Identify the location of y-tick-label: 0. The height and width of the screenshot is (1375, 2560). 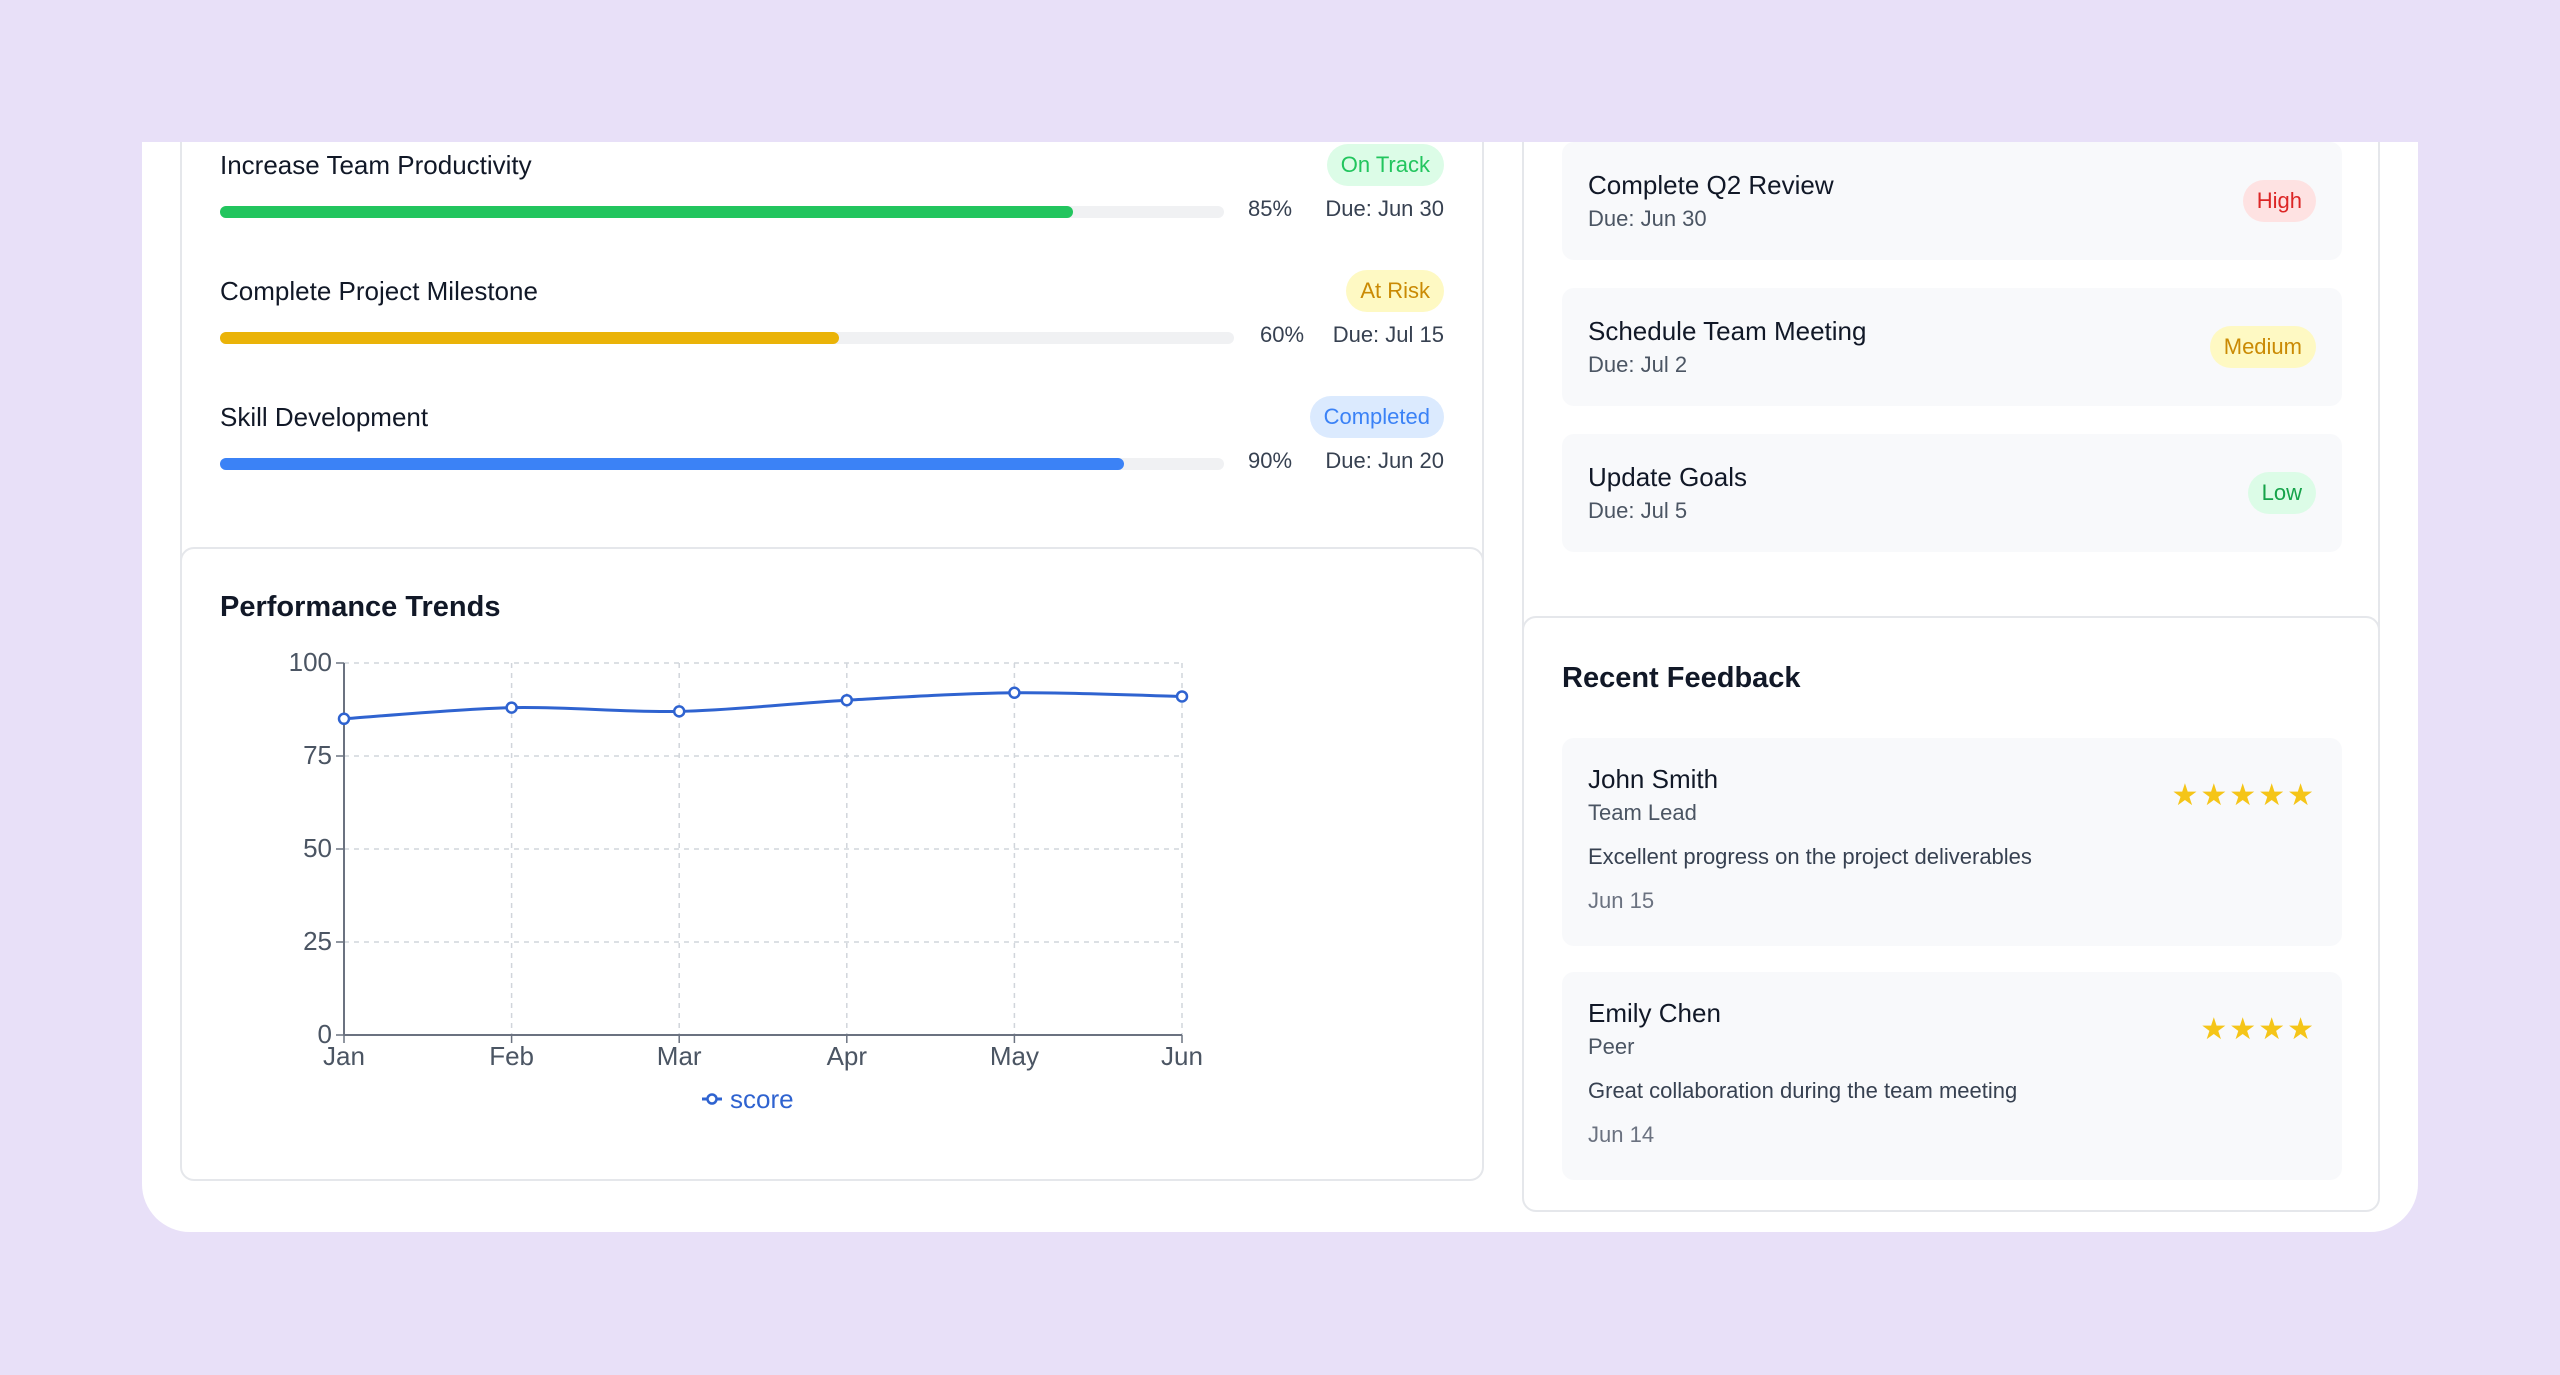
(325, 1034).